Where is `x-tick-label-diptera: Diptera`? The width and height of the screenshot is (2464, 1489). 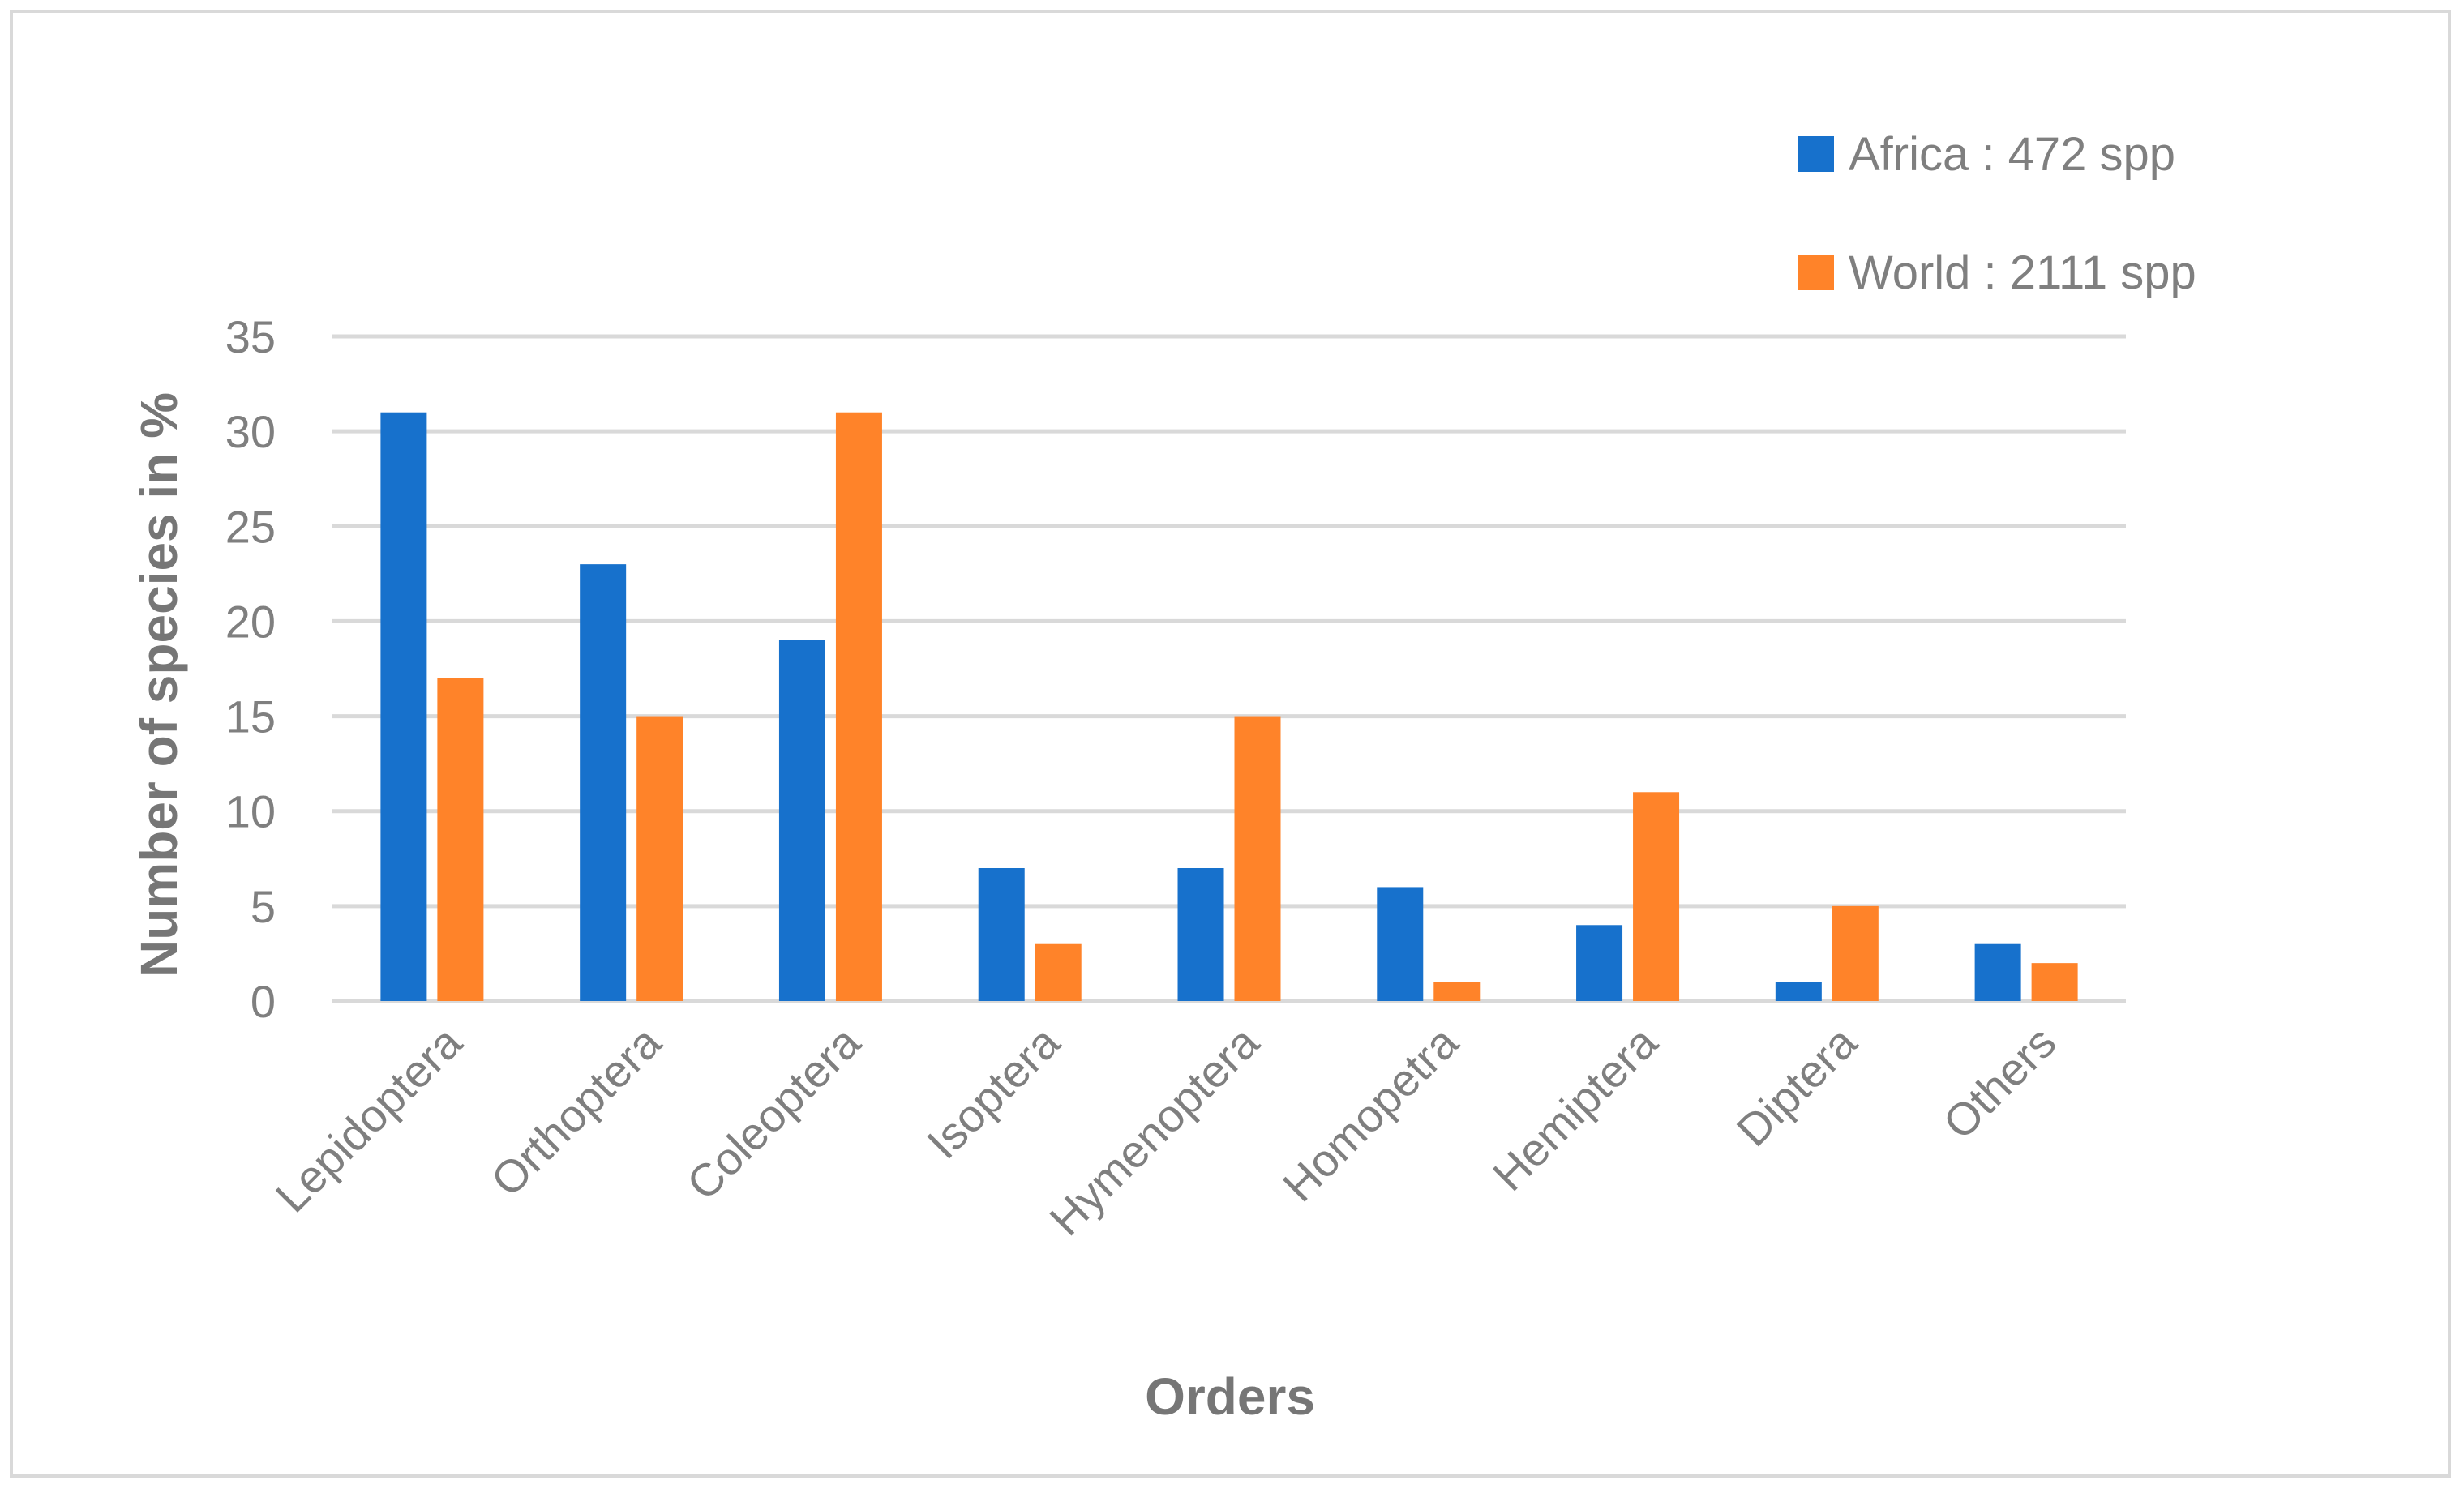 x-tick-label-diptera: Diptera is located at coordinates (1797, 1086).